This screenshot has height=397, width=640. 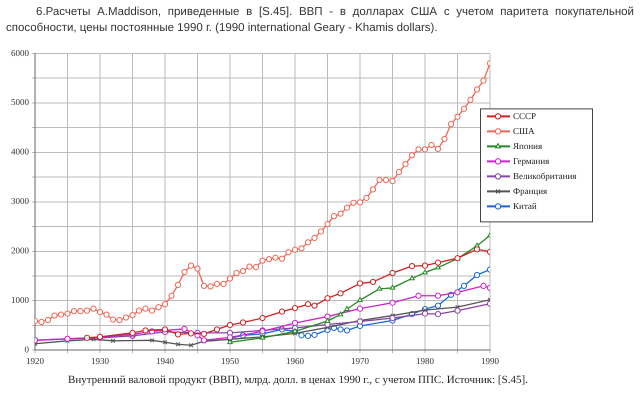 What do you see at coordinates (527, 145) in the screenshot?
I see `legend-label: Япония` at bounding box center [527, 145].